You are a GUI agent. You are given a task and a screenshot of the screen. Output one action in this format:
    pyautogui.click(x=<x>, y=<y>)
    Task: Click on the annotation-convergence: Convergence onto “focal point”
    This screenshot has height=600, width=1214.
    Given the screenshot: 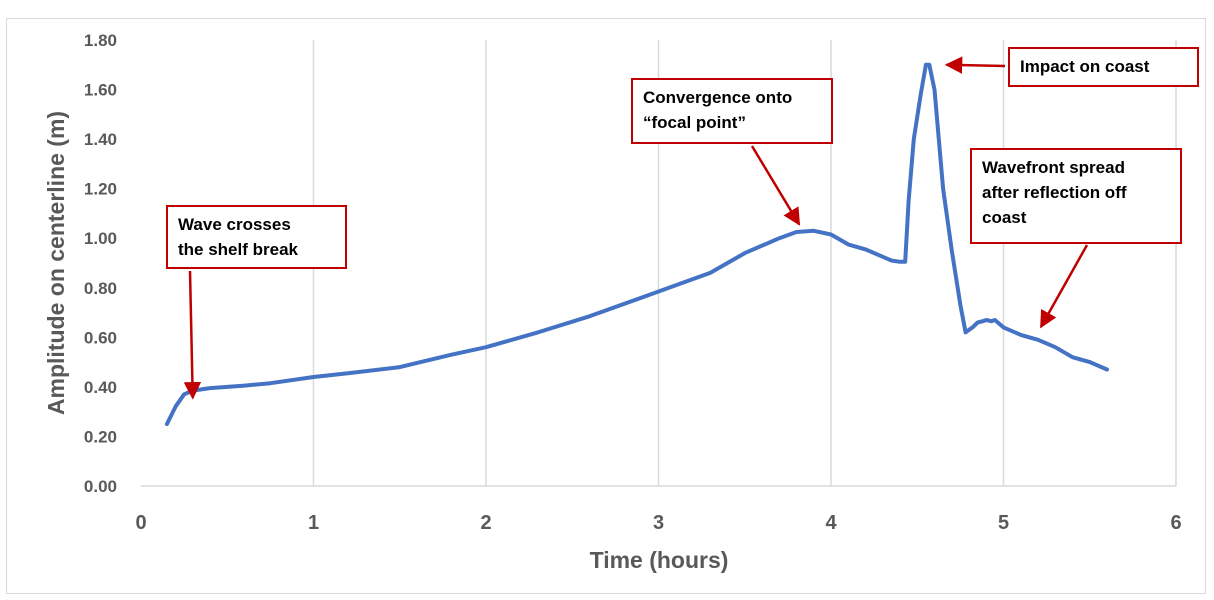 What is the action you would take?
    pyautogui.click(x=732, y=111)
    